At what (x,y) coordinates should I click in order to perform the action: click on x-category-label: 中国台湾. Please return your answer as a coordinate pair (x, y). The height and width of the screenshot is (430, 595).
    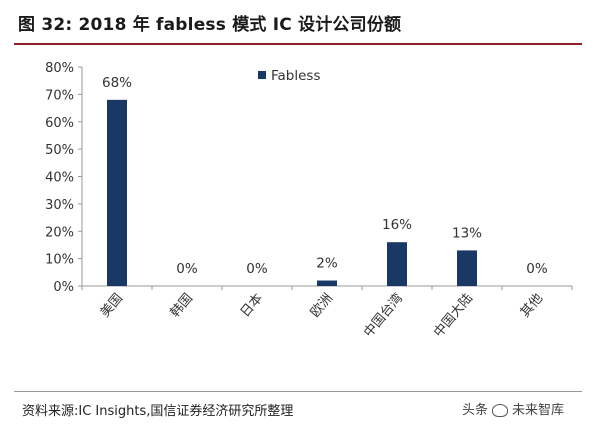
    Looking at the image, I should click on (383, 315).